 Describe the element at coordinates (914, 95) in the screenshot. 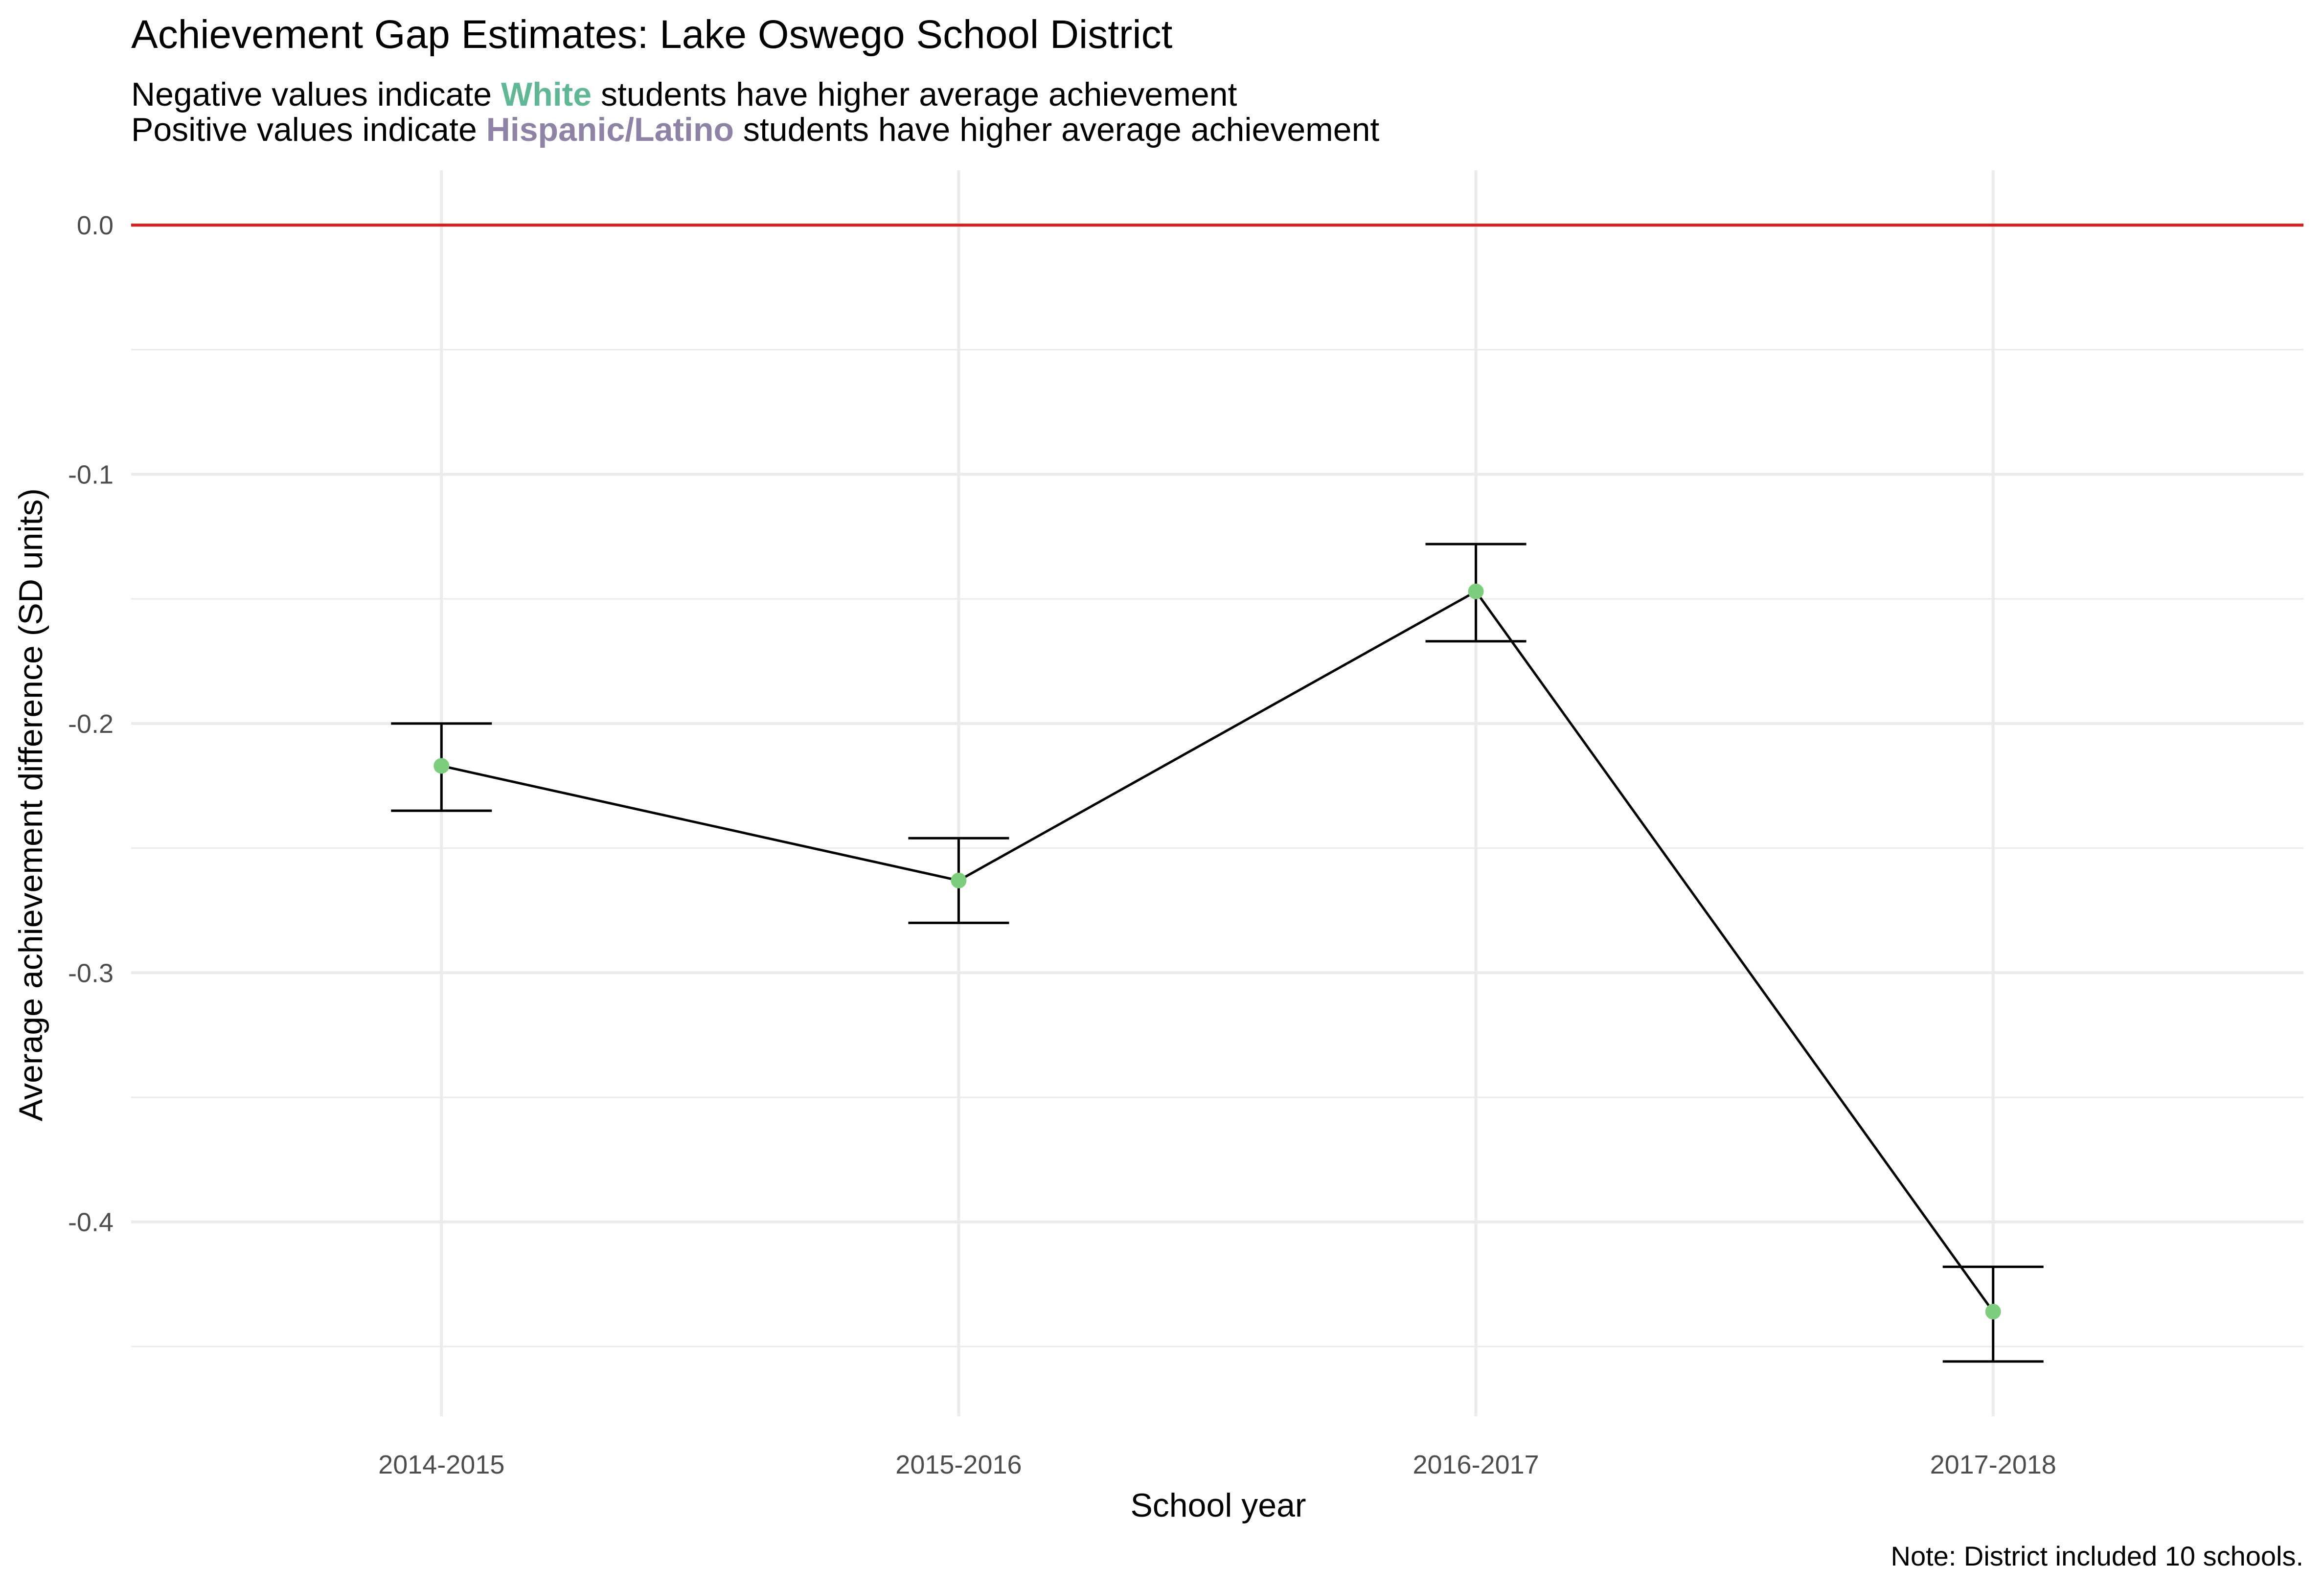

I see `subtitle-1-after: students have higher average achievement` at that location.